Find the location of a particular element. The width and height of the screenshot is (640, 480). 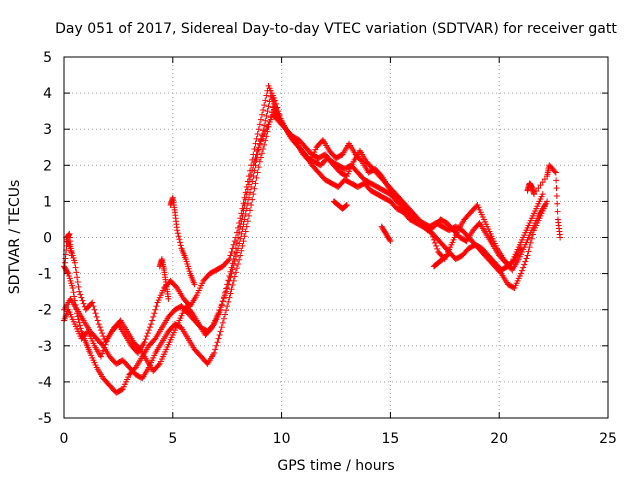

x-tick-label: 5 is located at coordinates (172, 439).